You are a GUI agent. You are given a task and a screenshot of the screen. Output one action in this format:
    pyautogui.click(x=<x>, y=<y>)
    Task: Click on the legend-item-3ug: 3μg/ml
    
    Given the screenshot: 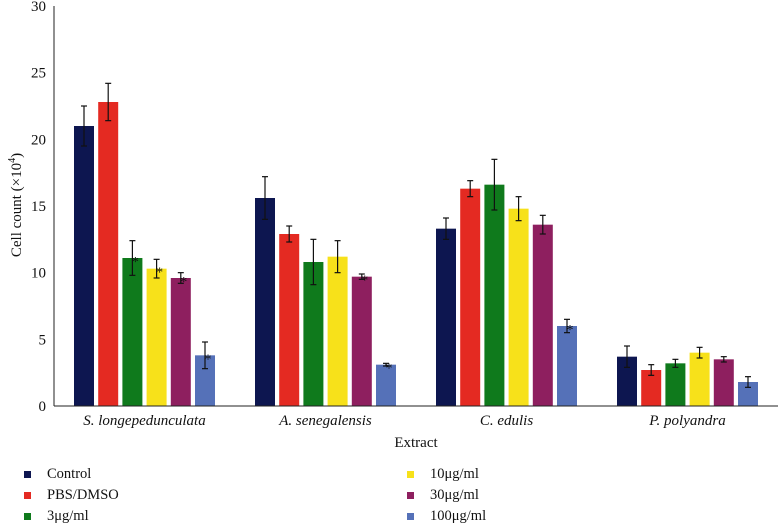 What is the action you would take?
    pyautogui.click(x=56, y=516)
    